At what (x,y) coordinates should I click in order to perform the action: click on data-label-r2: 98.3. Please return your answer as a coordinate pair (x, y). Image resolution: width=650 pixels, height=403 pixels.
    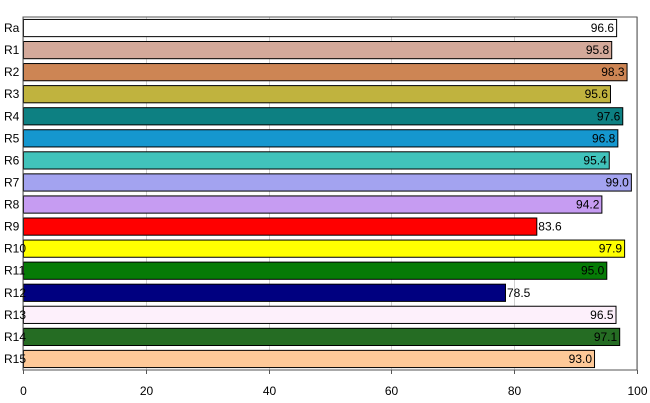
    Looking at the image, I should click on (613, 72).